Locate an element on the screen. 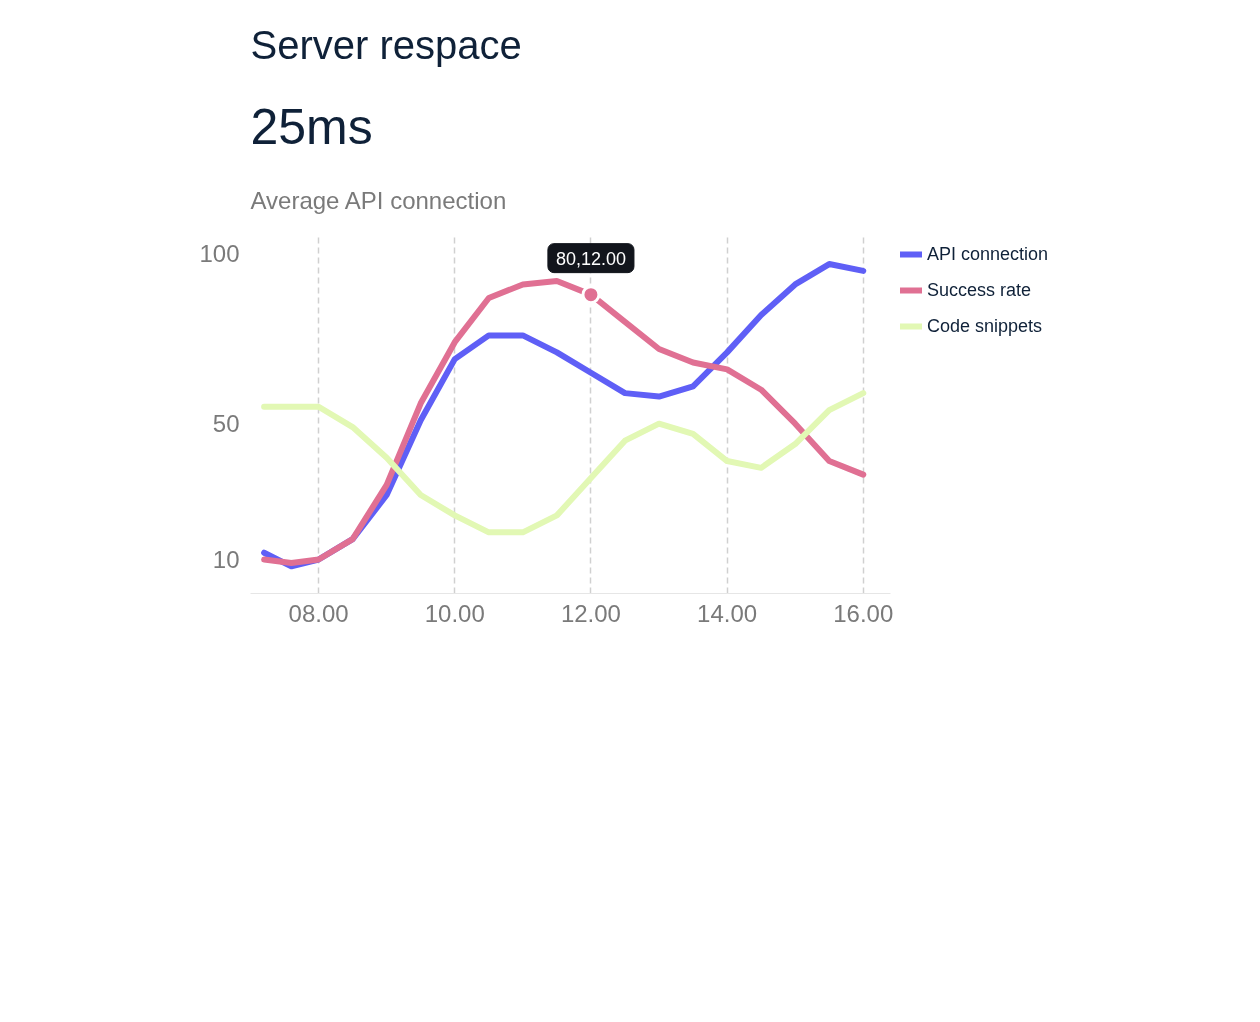 This screenshot has height=1022, width=1260. chart-subtitle: 25ms is located at coordinates (311, 126).